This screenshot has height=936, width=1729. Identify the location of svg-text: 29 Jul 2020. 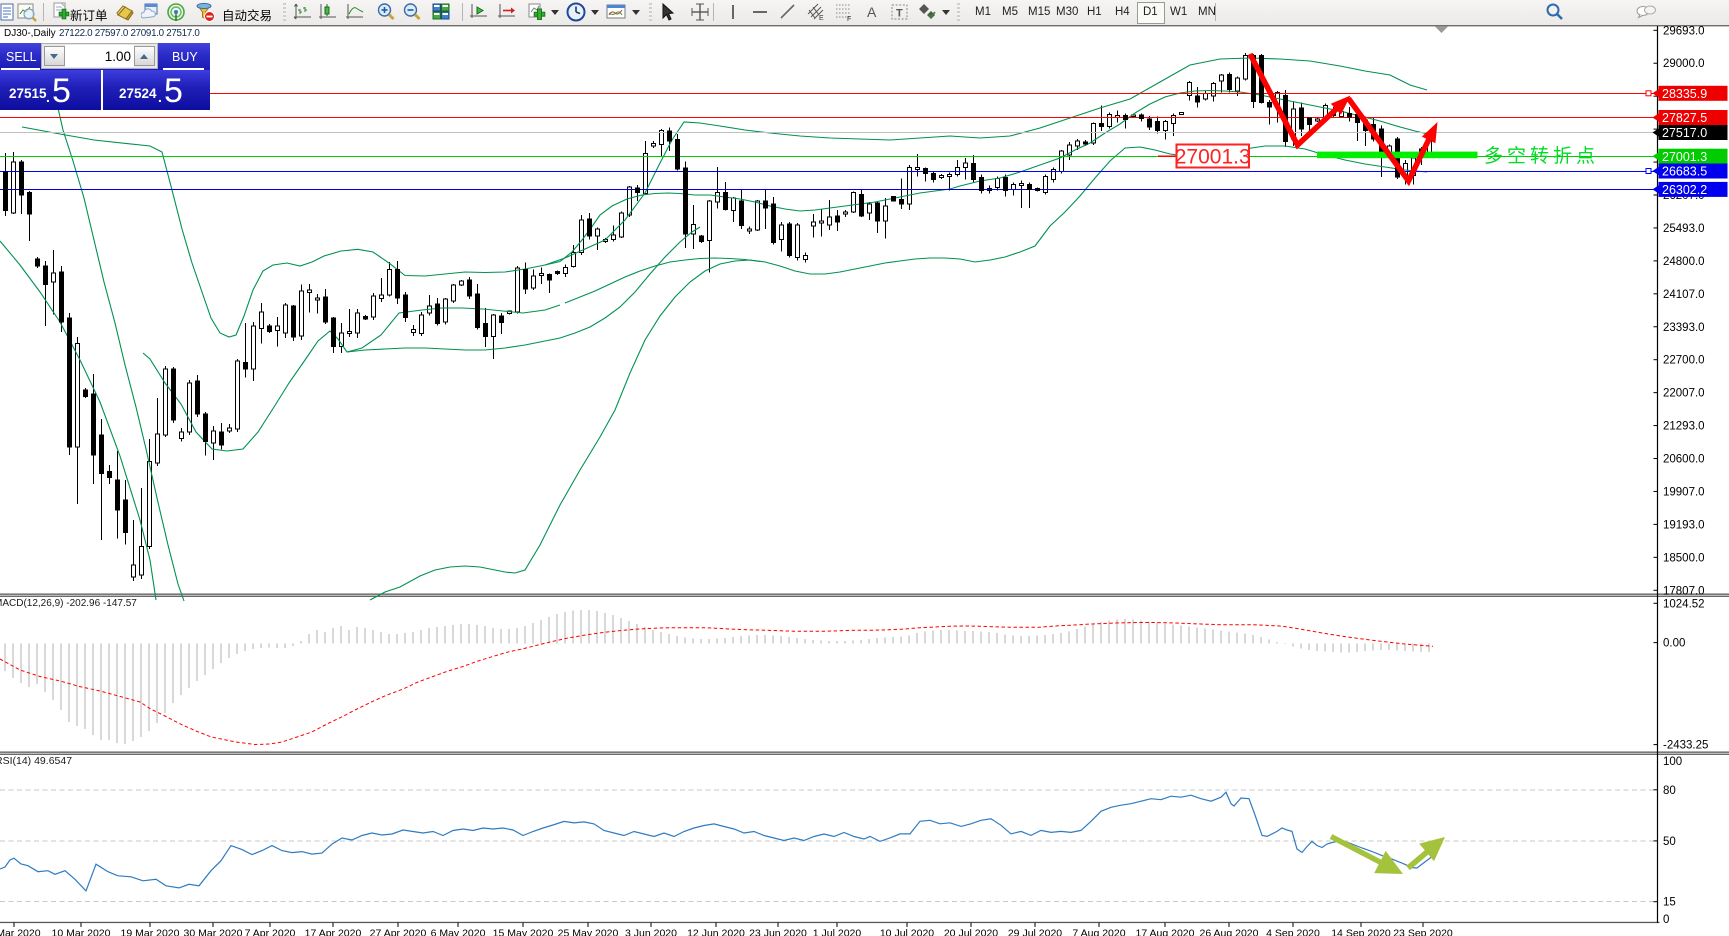
(1035, 931).